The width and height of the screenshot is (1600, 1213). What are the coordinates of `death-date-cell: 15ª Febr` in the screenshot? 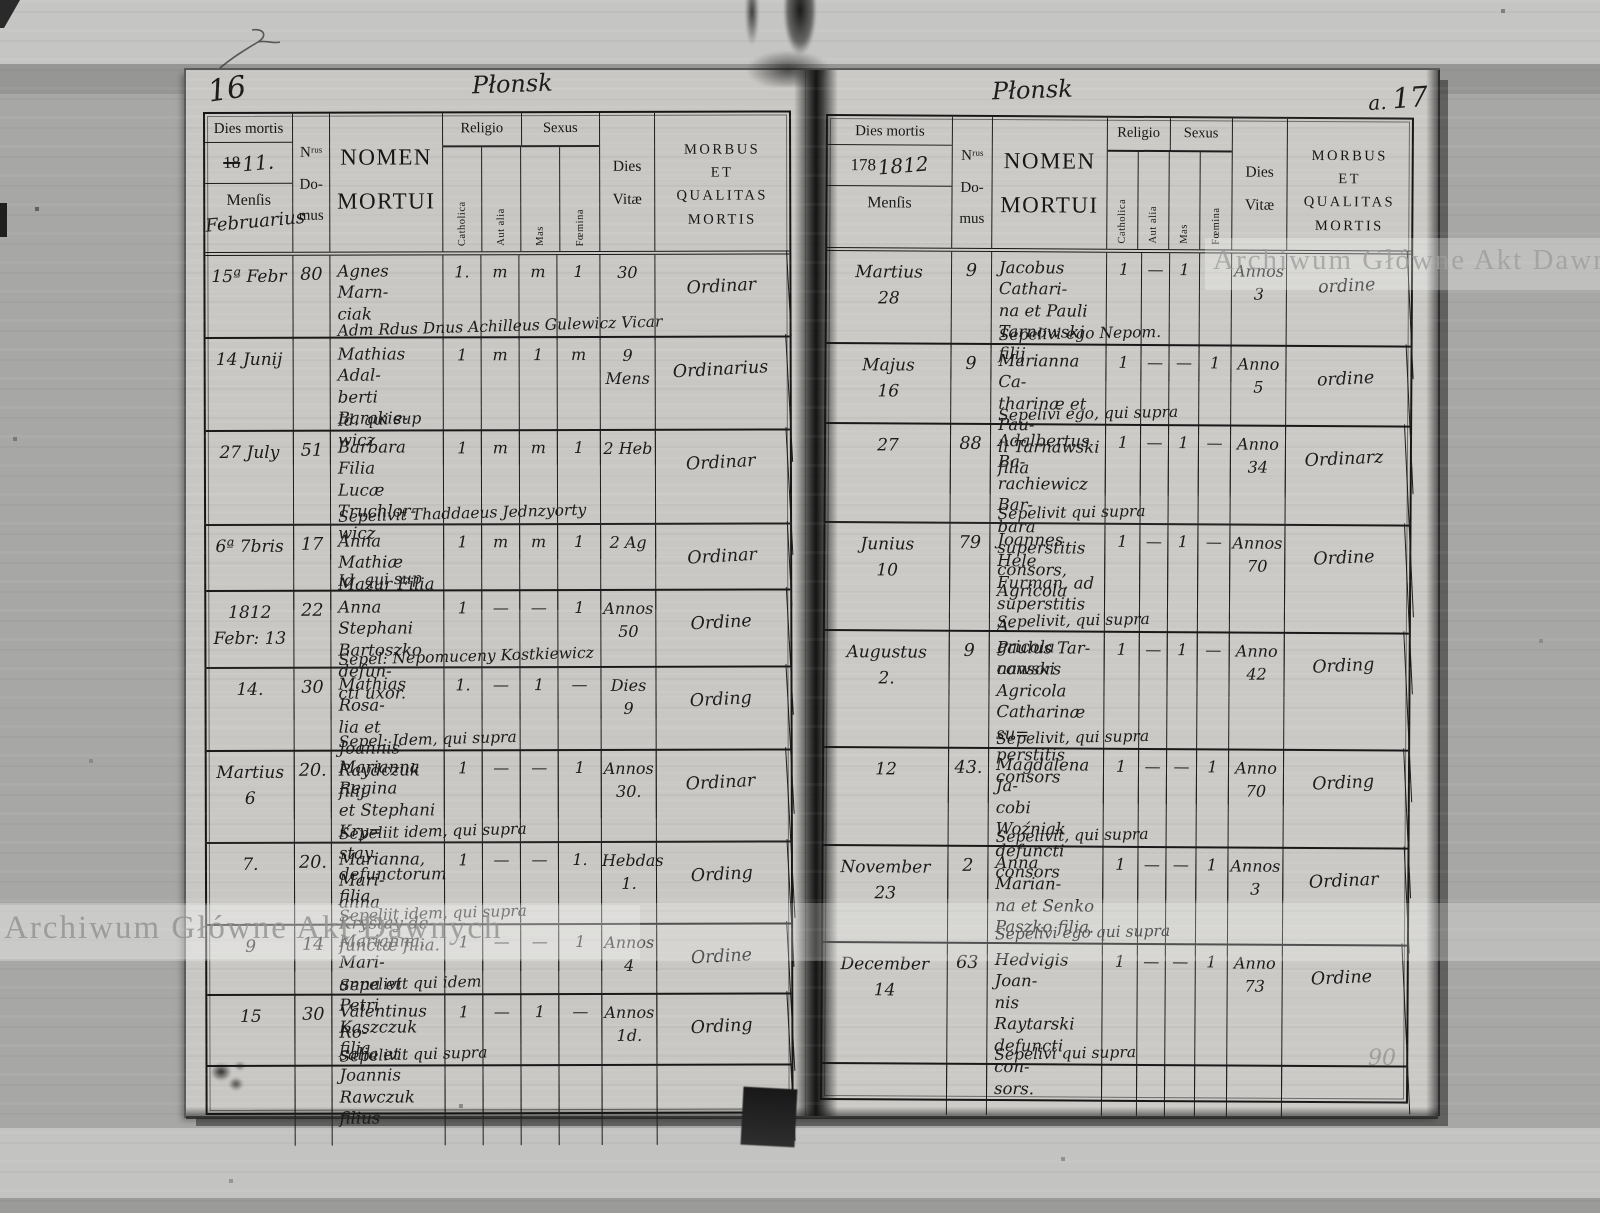 It's located at (249, 298).